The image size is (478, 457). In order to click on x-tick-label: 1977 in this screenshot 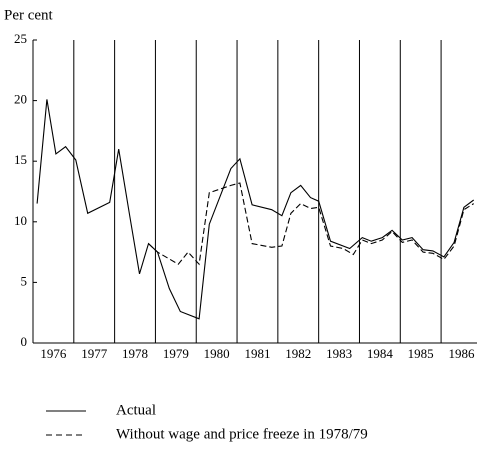, I will do `click(94, 353)`.